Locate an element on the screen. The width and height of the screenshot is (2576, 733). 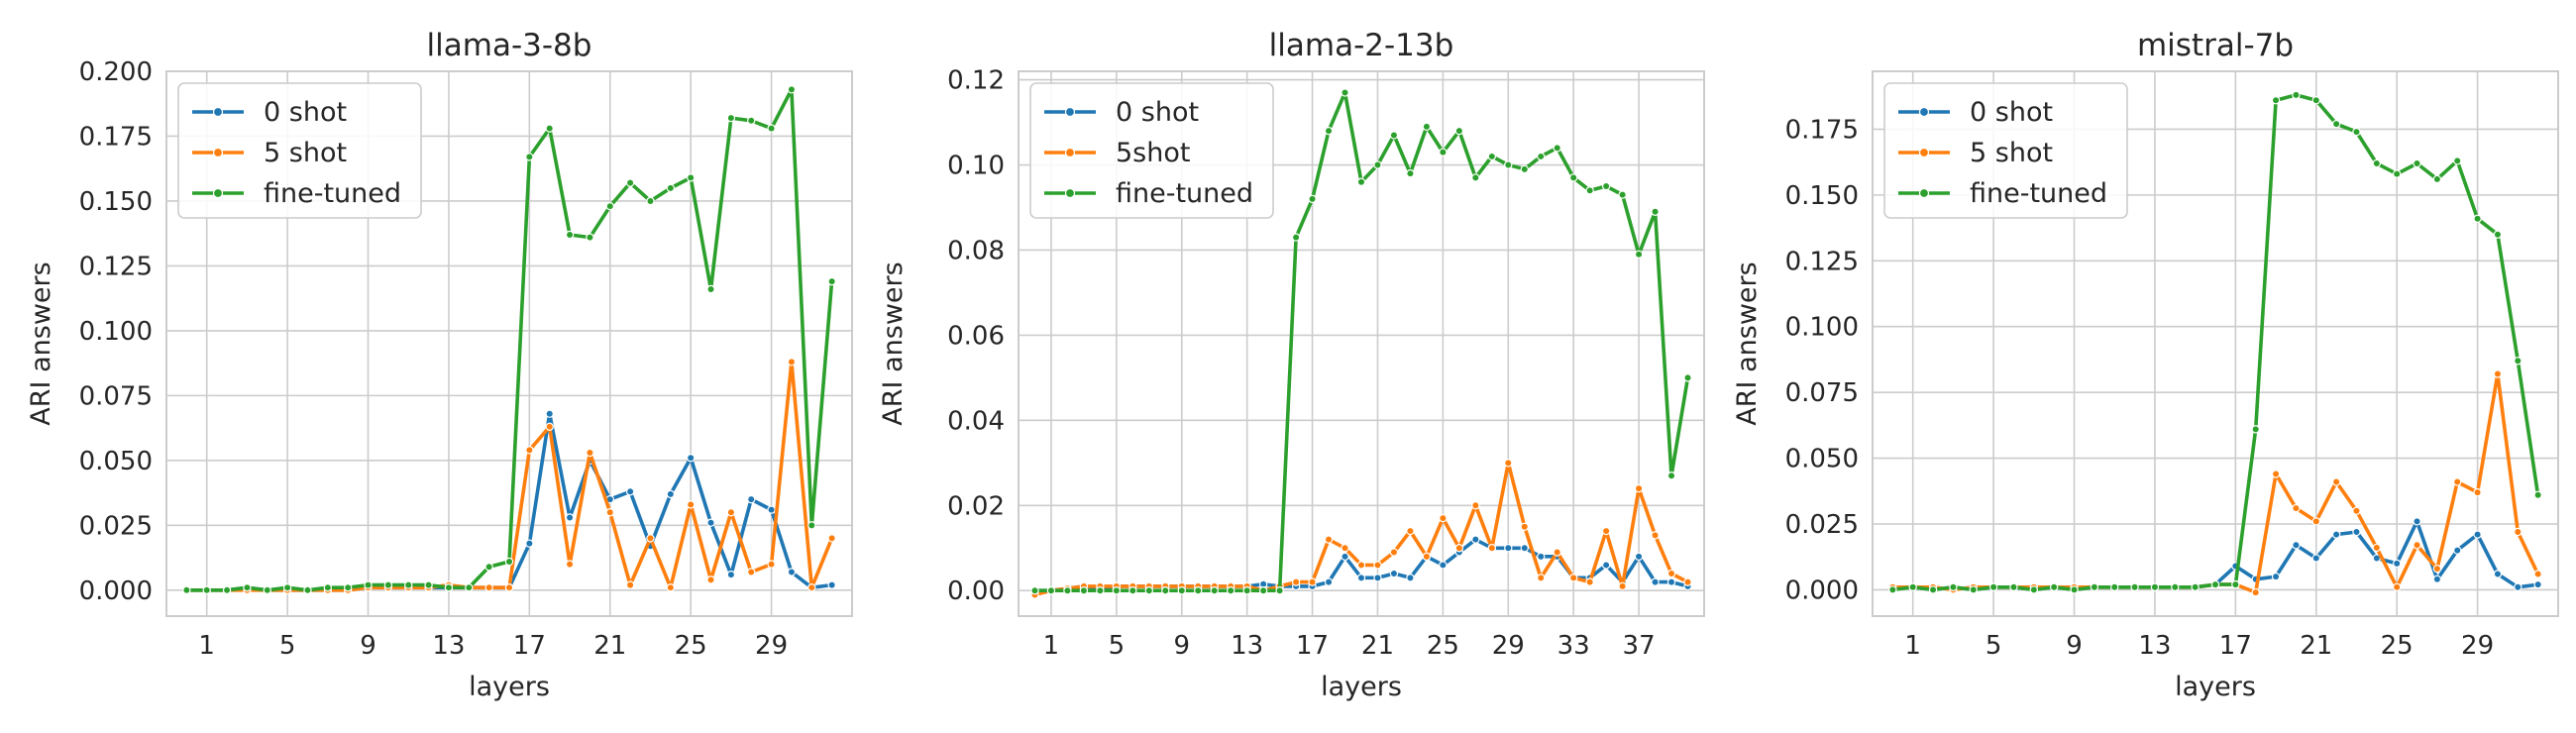
legend-box is located at coordinates (1151, 151).